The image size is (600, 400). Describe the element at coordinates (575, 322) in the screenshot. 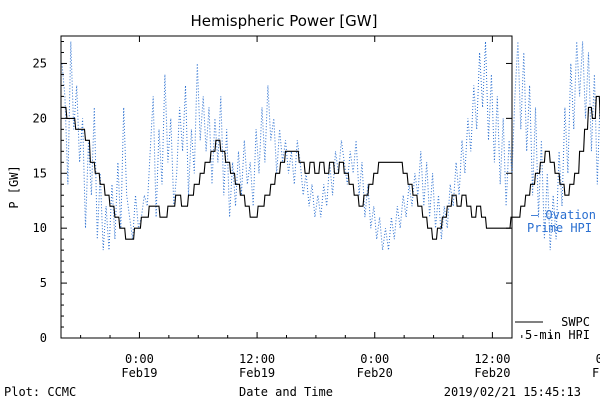

I see `legend-swpc-line1: SWPC` at that location.